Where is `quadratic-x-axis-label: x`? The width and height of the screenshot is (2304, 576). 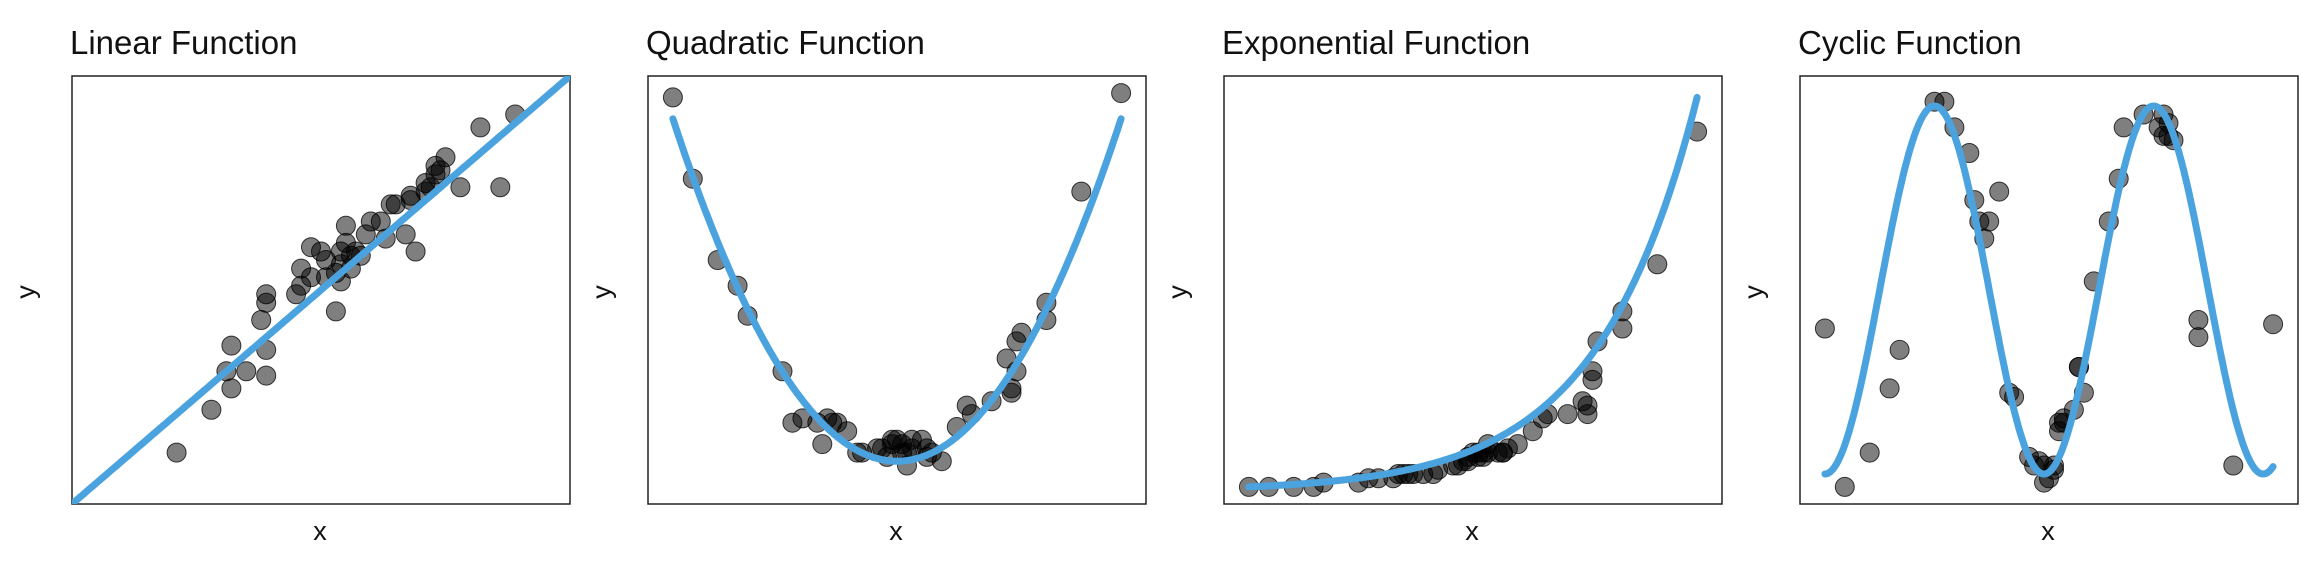
quadratic-x-axis-label: x is located at coordinates (896, 531).